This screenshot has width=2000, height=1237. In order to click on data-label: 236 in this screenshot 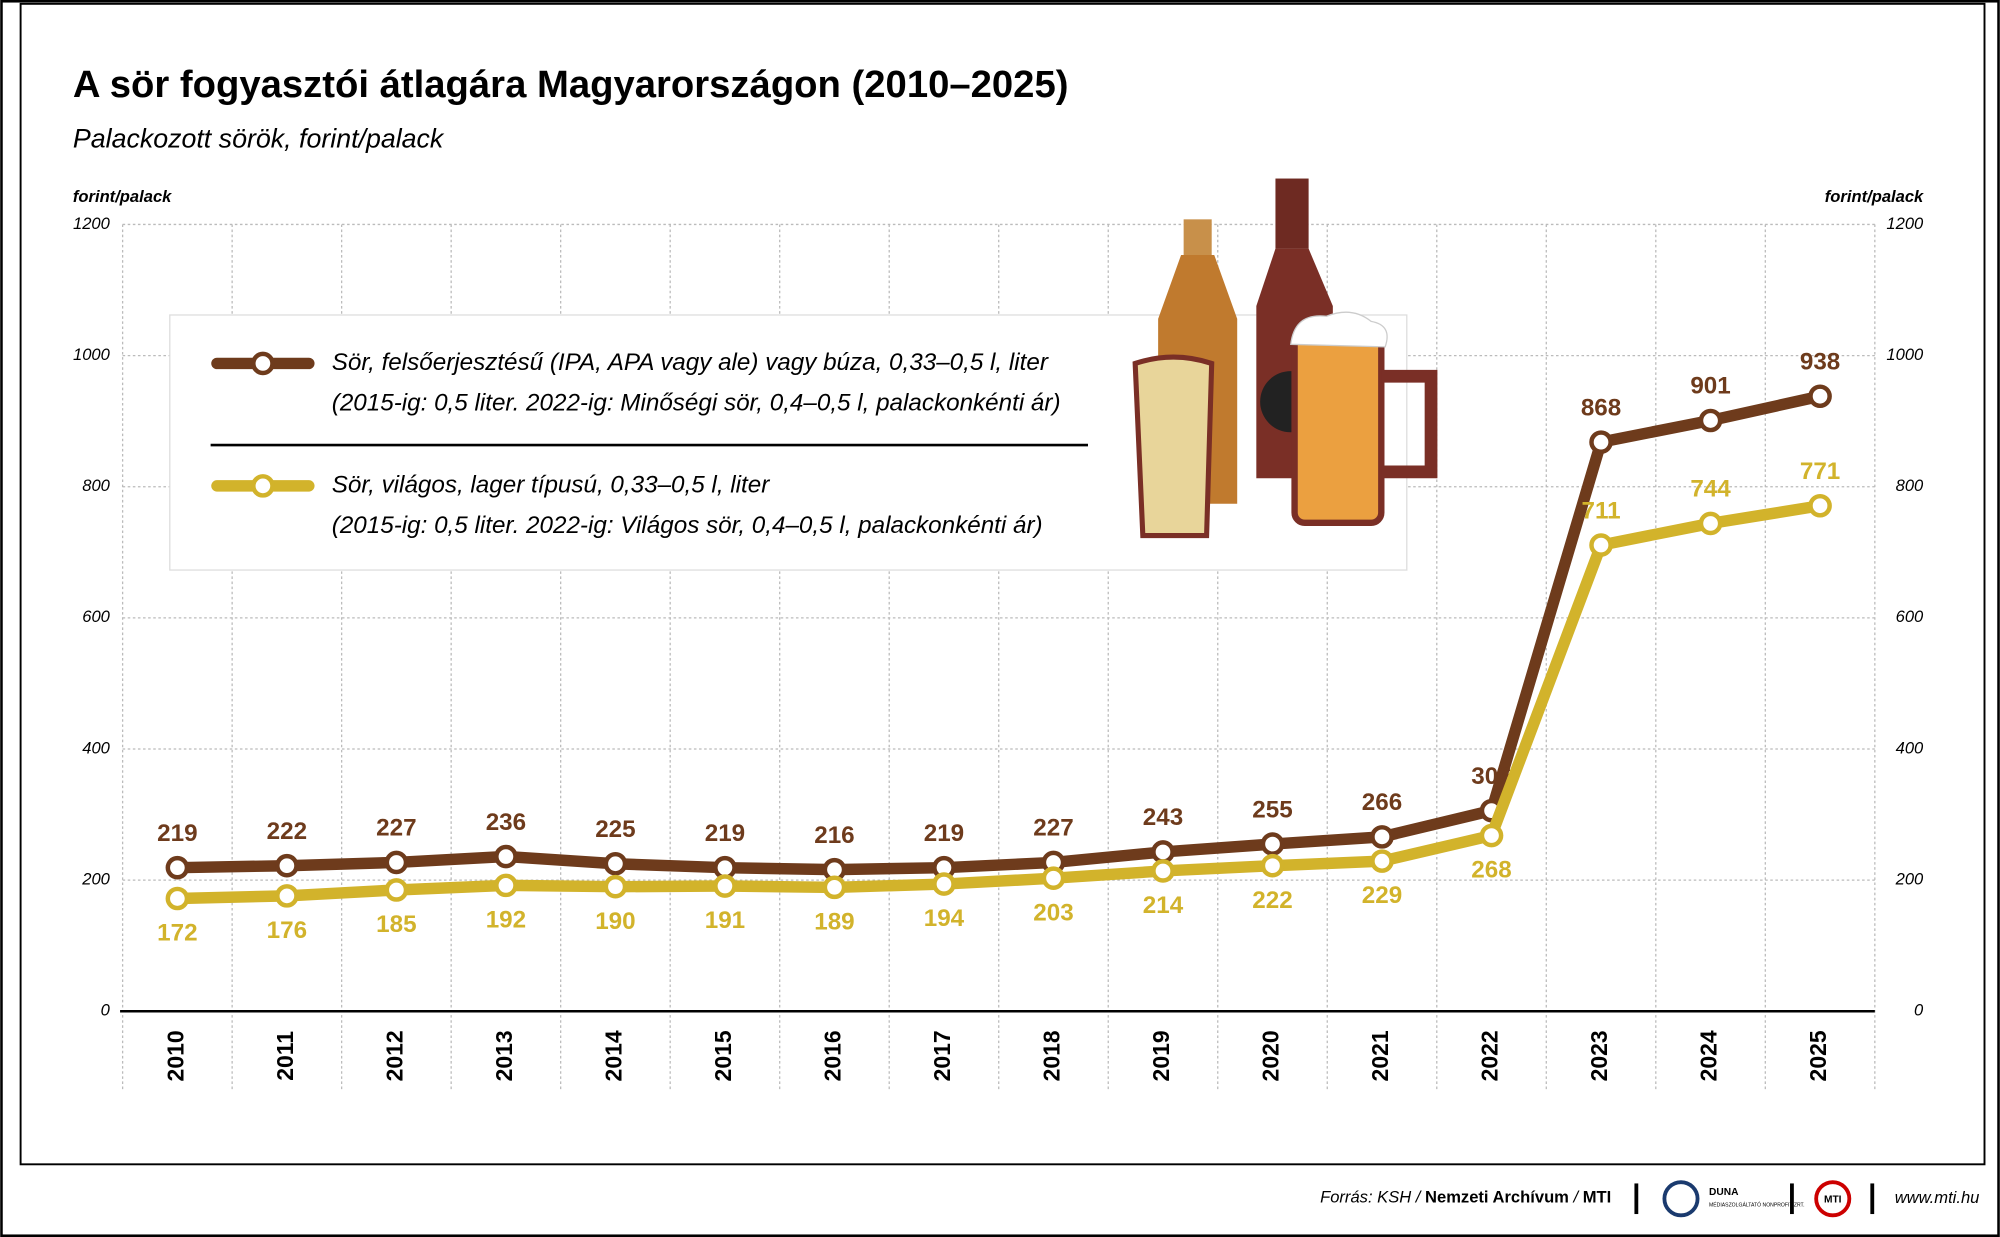, I will do `click(506, 822)`.